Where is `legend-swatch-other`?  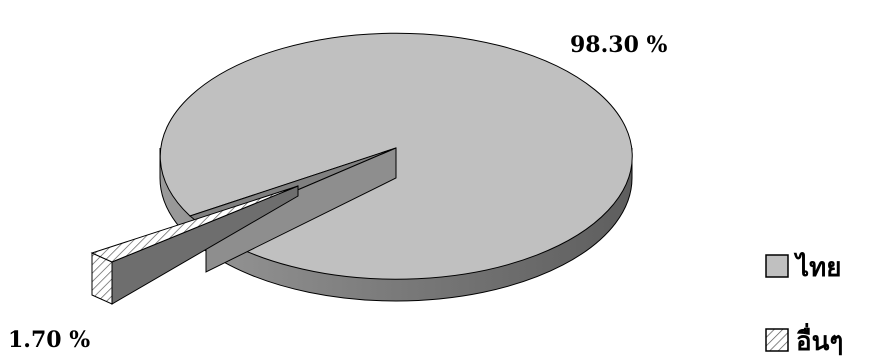 legend-swatch-other is located at coordinates (777, 340).